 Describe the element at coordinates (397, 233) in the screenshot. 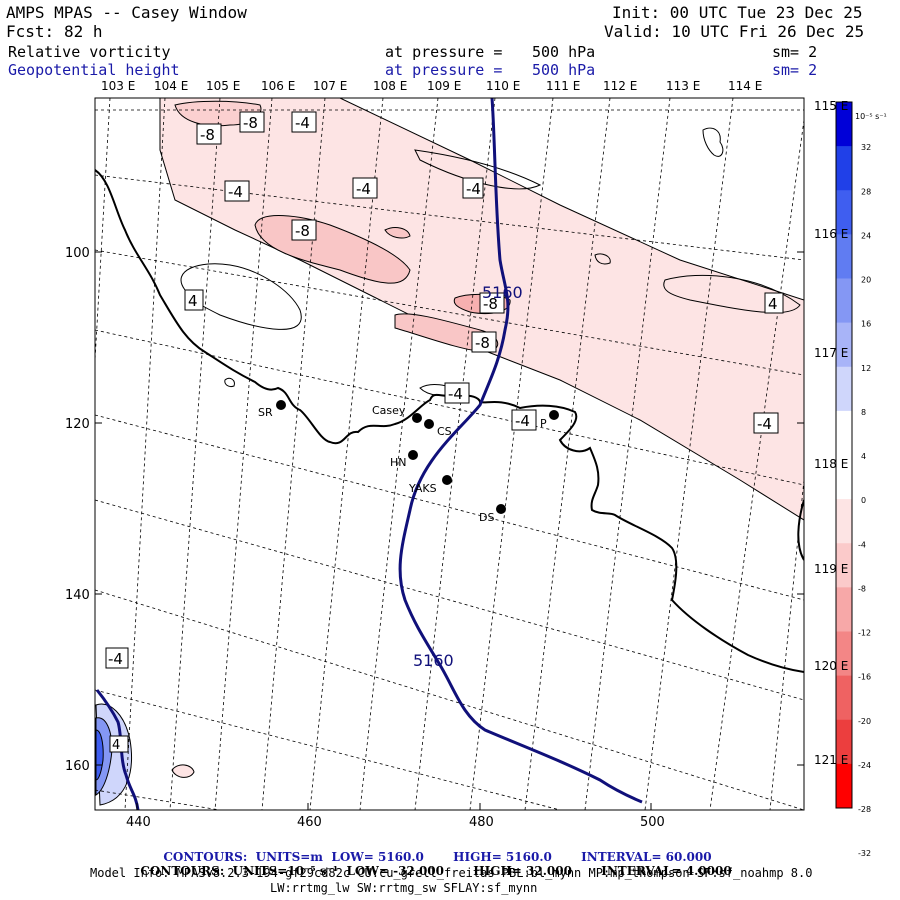

I see `vort-region-neg8` at that location.